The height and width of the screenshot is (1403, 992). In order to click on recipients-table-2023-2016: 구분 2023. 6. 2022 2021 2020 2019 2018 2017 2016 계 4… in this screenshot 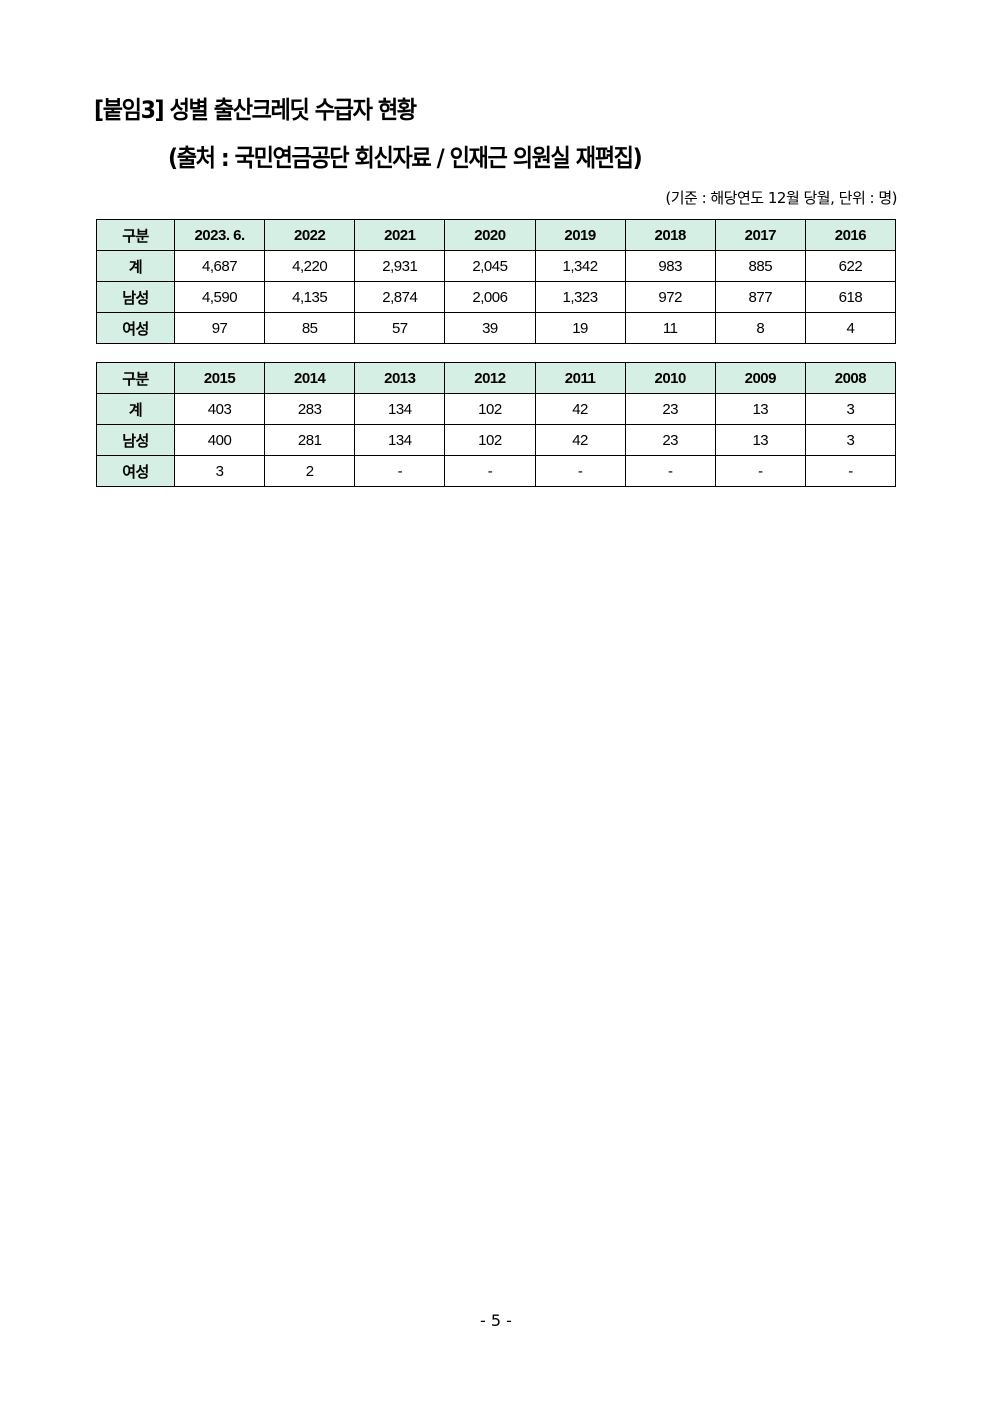, I will do `click(496, 281)`.